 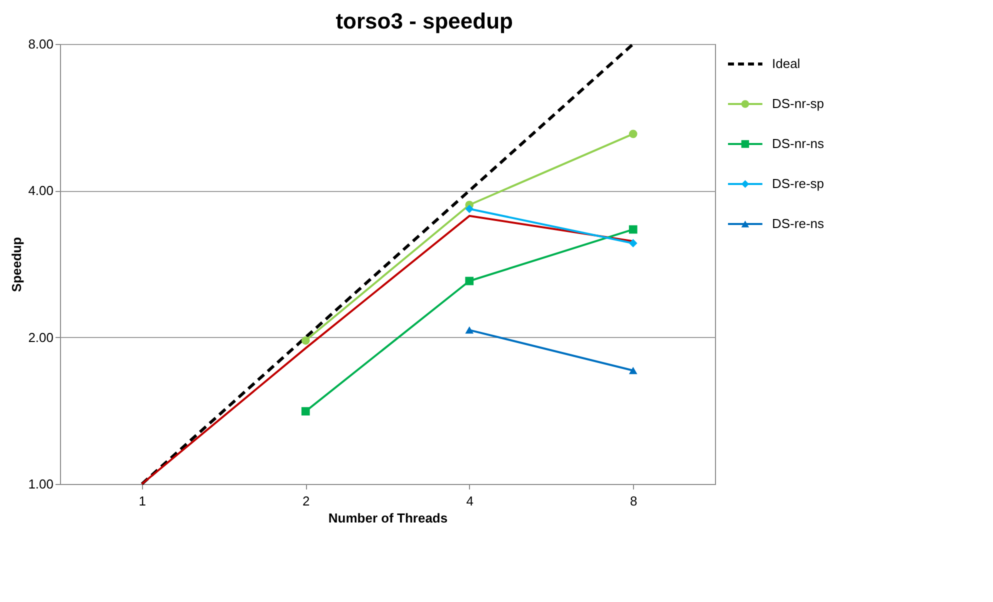 I want to click on x-tick-label: 1, so click(x=142, y=501).